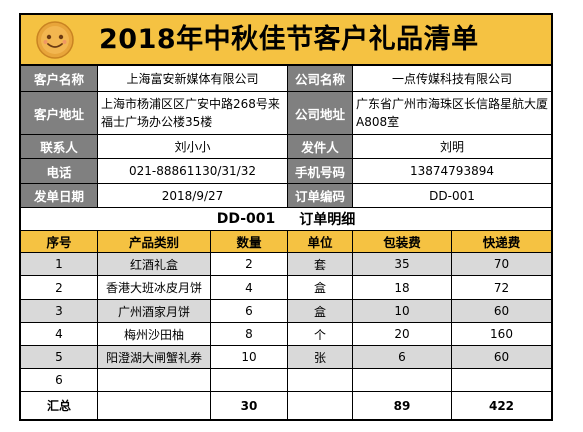 This screenshot has height=432, width=583. What do you see at coordinates (193, 113) in the screenshot?
I see `customer-address-value: 上海市杨浦区区广安中路268号来福士广场办公楼35楼` at bounding box center [193, 113].